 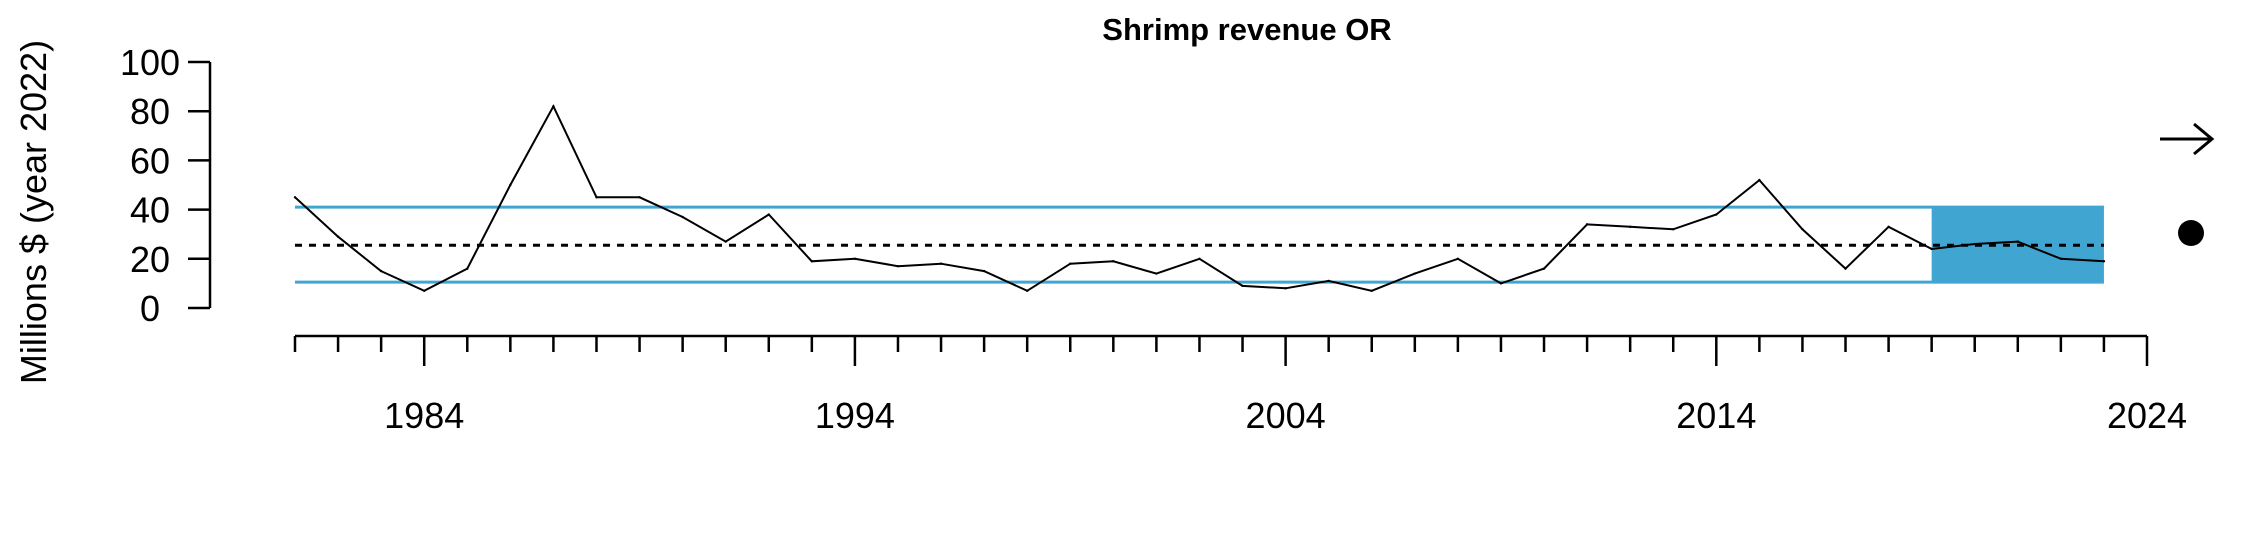 What do you see at coordinates (424, 415) in the screenshot?
I see `x-tick-label: 1984` at bounding box center [424, 415].